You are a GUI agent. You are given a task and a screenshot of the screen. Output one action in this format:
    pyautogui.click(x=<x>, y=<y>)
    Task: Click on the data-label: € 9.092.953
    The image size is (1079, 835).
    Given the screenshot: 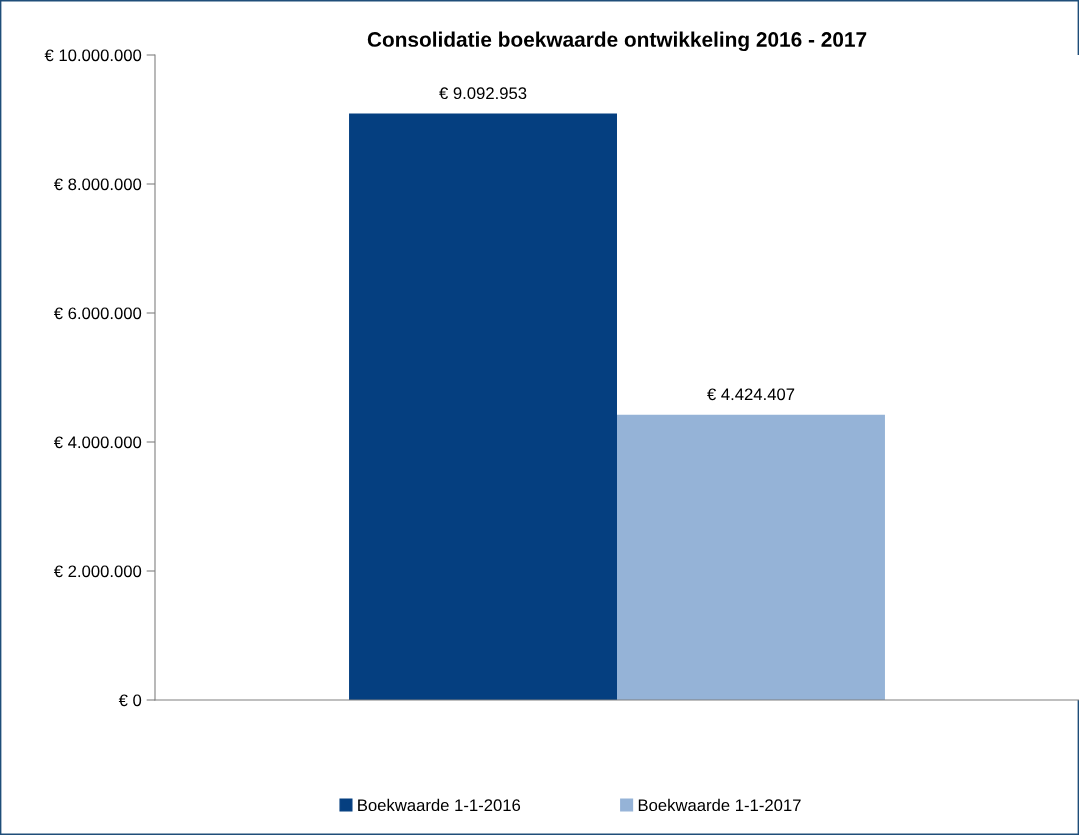 What is the action you would take?
    pyautogui.click(x=483, y=93)
    